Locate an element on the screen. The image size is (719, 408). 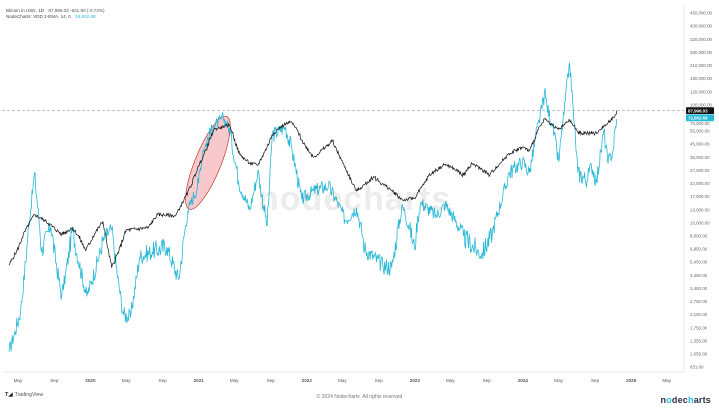
y-tick-label: 35,000.00 is located at coordinates (700, 157).